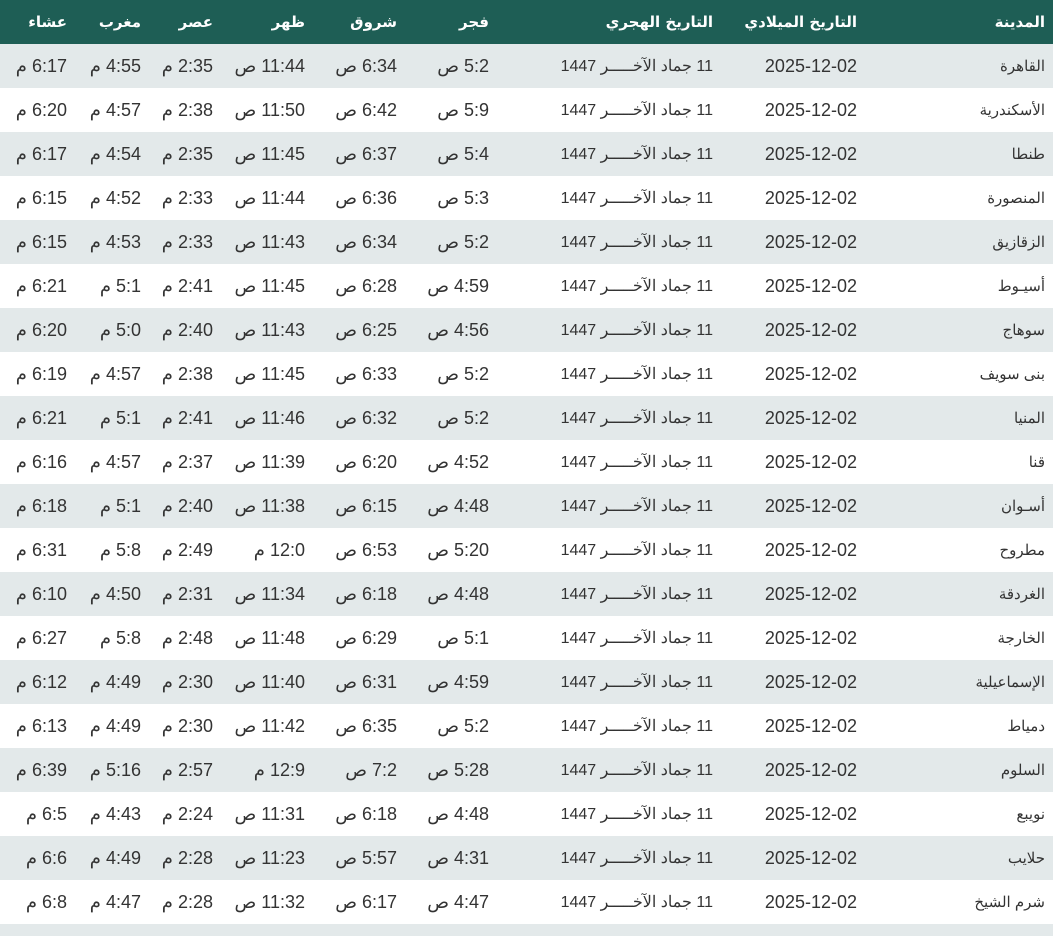  Describe the element at coordinates (267, 770) in the screenshot. I see `cell-dhuhr: 12:9 م` at that location.